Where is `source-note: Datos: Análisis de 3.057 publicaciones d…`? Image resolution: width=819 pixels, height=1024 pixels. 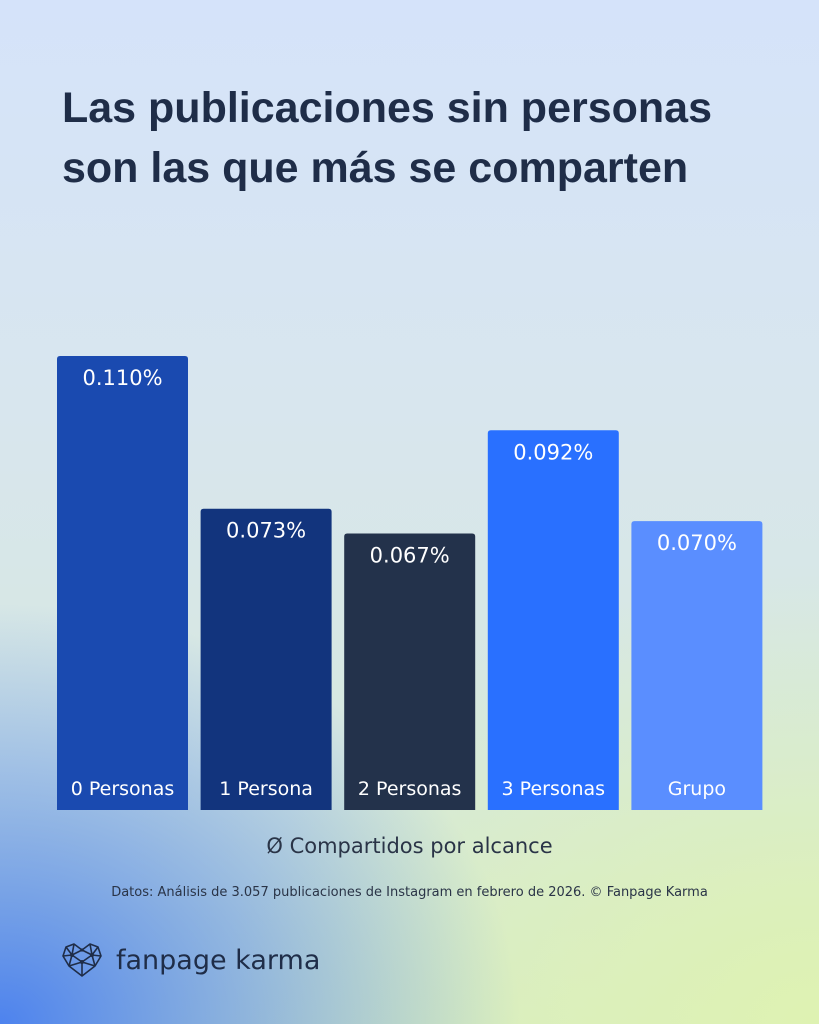
source-note: Datos: Análisis de 3.057 publicaciones d… is located at coordinates (409, 892).